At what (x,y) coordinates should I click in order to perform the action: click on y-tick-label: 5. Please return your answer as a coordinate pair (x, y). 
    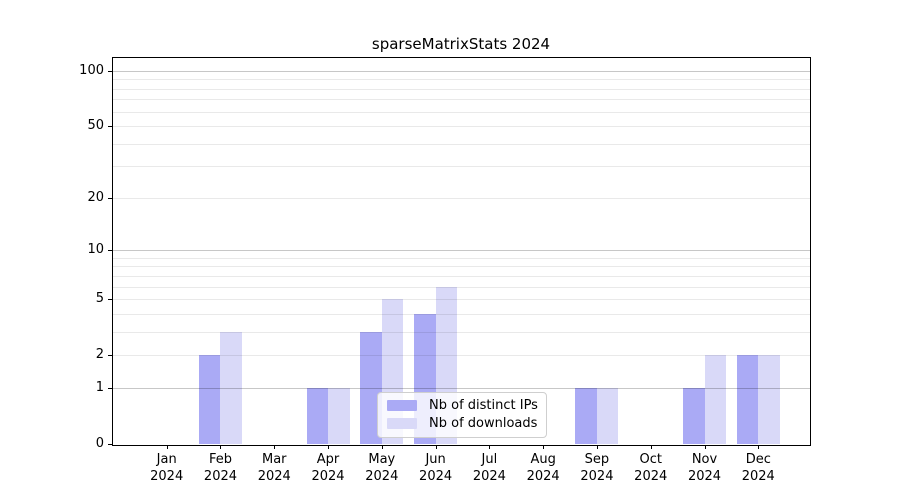
    Looking at the image, I should click on (99, 299).